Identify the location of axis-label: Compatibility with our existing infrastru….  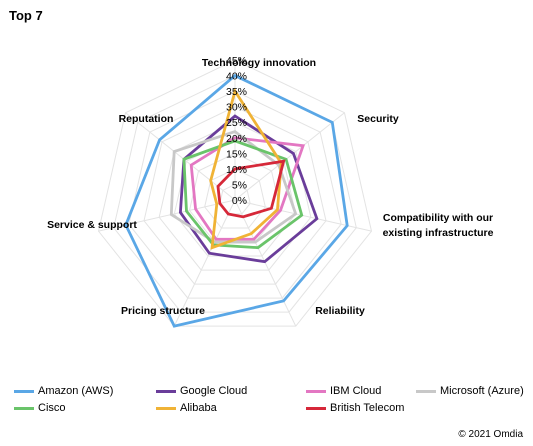
(438, 225).